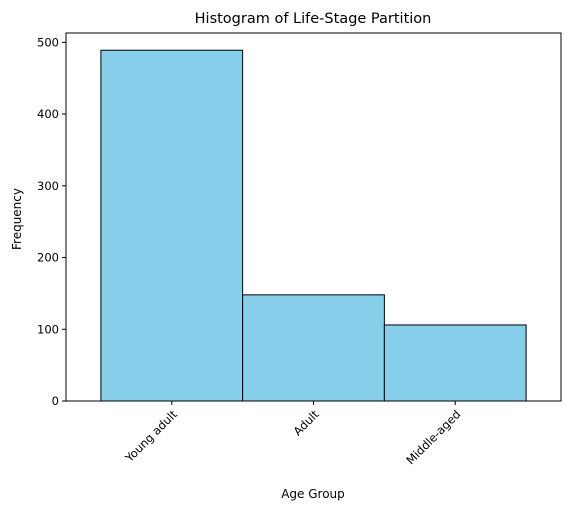 The image size is (571, 511). What do you see at coordinates (313, 348) in the screenshot?
I see `bar-adult` at bounding box center [313, 348].